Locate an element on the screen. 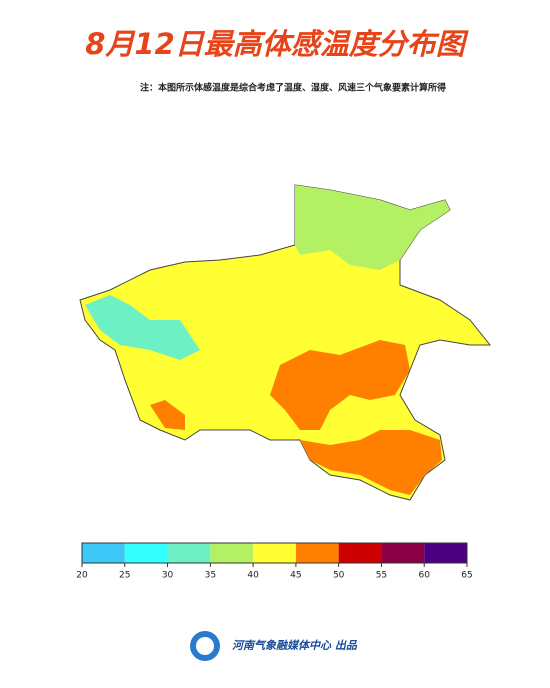 This screenshot has width=550, height=688. legend-tick-label: 40 is located at coordinates (253, 576).